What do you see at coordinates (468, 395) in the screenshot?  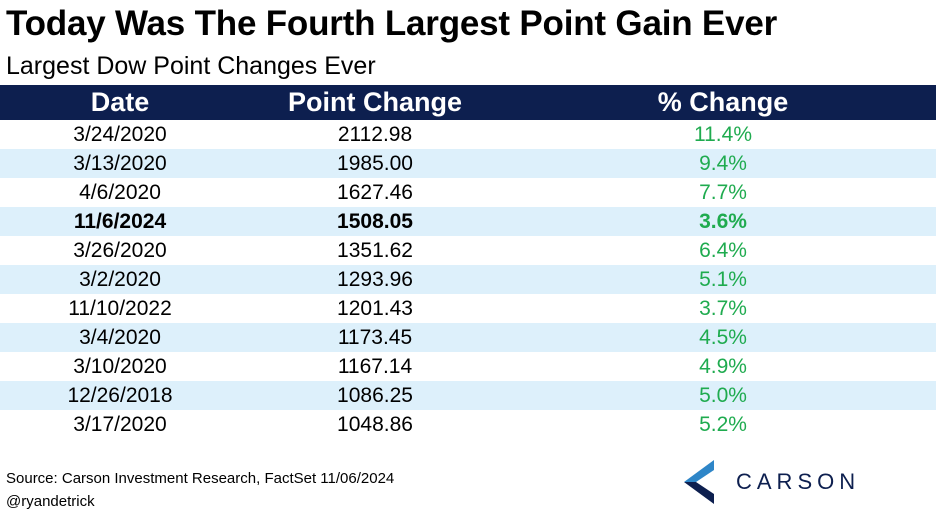 I see `table-row: 12/26/2018 1086.25 5.0%` at bounding box center [468, 395].